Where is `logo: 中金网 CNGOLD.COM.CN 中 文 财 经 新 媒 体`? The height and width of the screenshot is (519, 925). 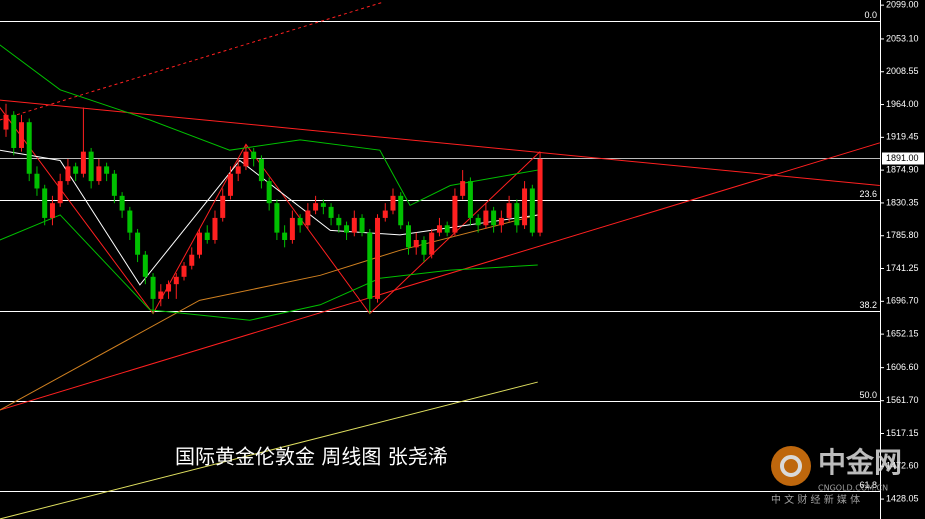 logo: 中金网 CNGOLD.COM.CN 中 文 财 经 新 媒 体 is located at coordinates (836, 476).